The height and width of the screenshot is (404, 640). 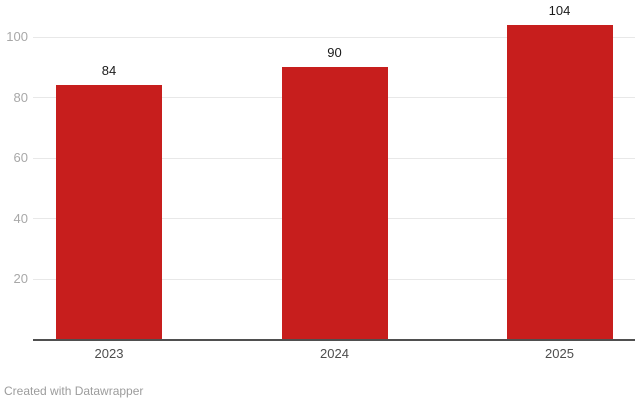 What do you see at coordinates (109, 353) in the screenshot?
I see `x-axis-category-label: 2023` at bounding box center [109, 353].